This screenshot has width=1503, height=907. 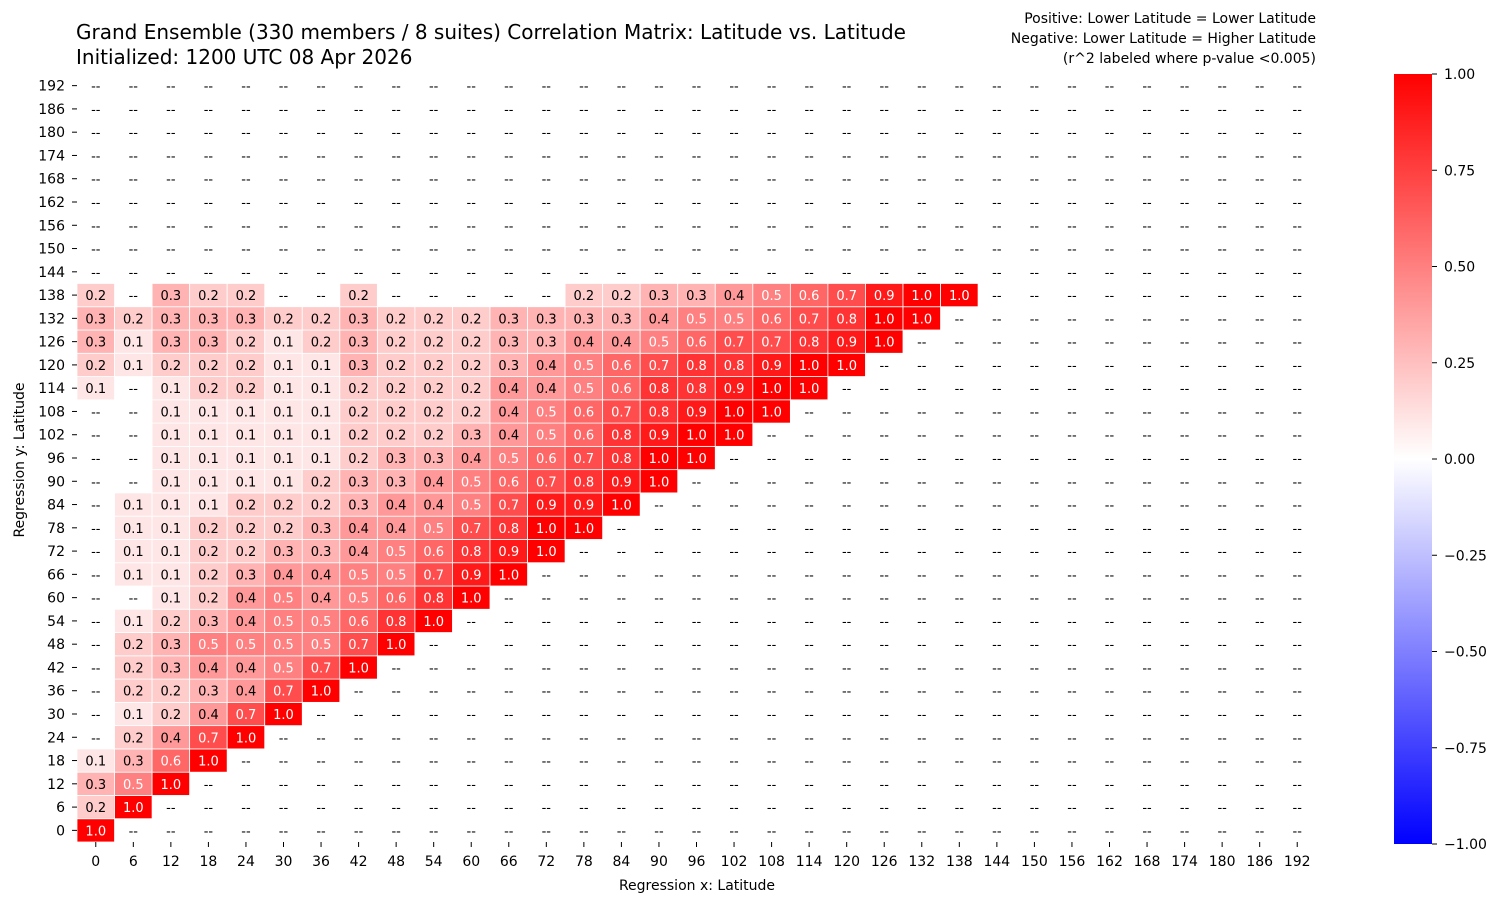 I want to click on colorbar-tick-label: 0.75, so click(x=1459, y=171).